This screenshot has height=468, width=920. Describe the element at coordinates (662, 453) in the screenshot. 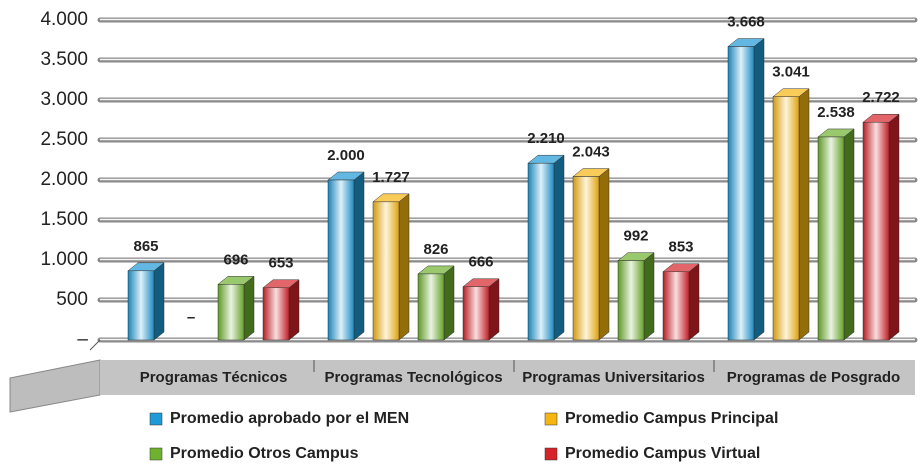

I see `legend-label: Promedio Campus Virtual` at that location.